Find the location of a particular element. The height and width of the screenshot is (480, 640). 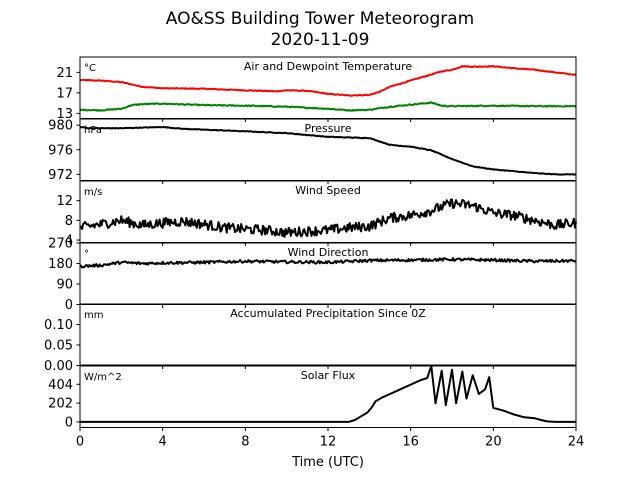

y-tick-label: 90 is located at coordinates (64, 285).